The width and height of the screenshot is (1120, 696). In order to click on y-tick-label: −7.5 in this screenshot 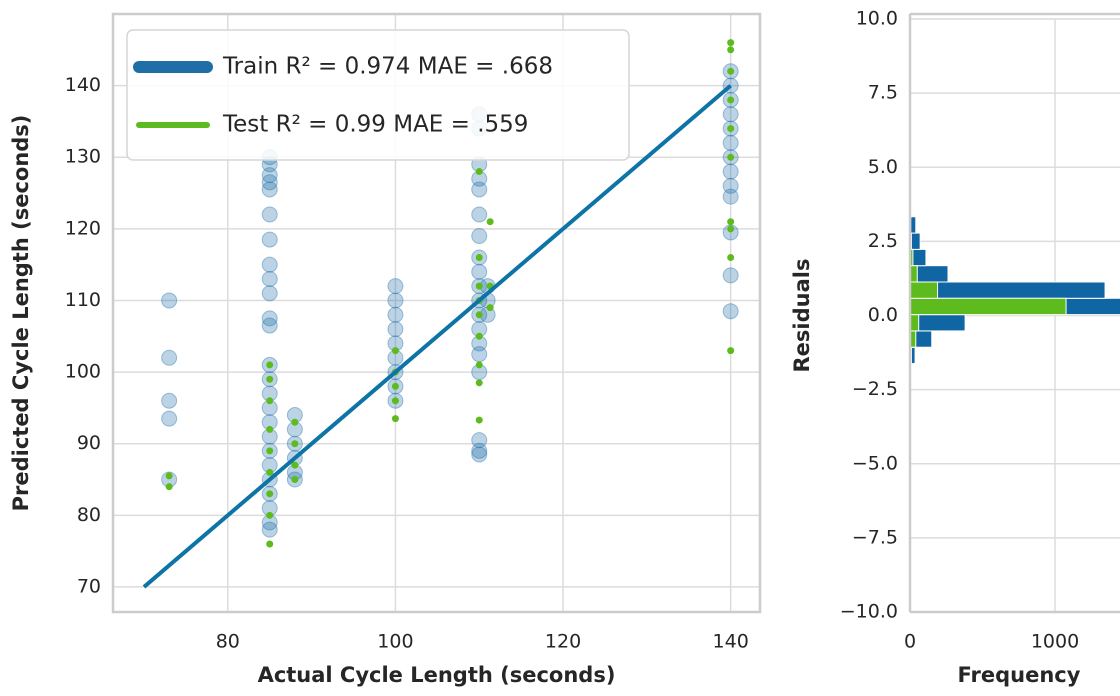, I will do `click(875, 537)`.